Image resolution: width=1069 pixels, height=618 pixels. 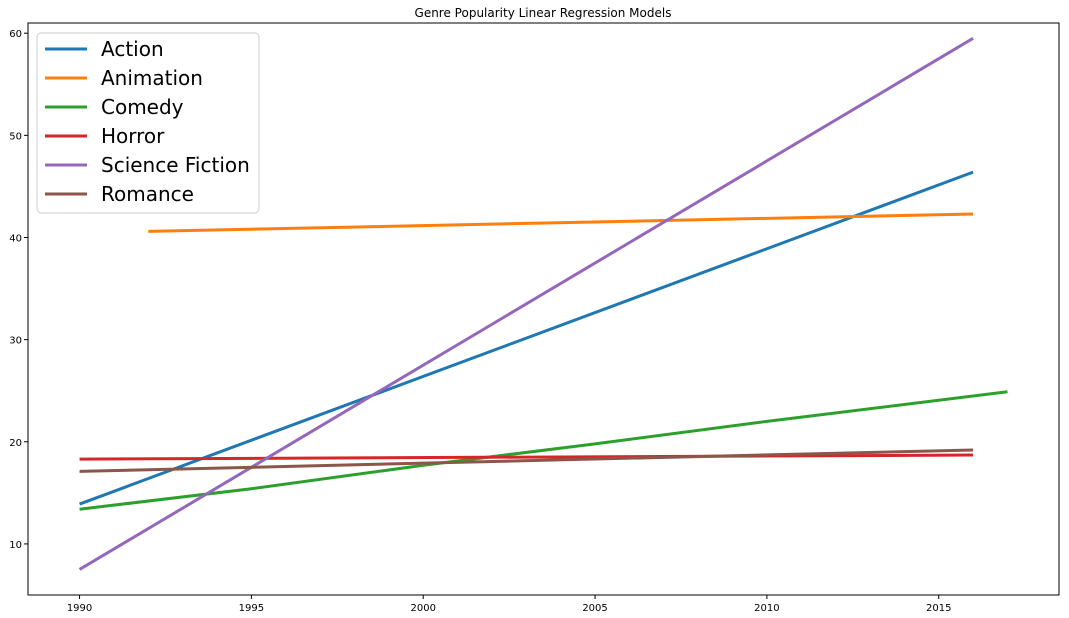 I want to click on x-tick-label: 2015, so click(x=938, y=608).